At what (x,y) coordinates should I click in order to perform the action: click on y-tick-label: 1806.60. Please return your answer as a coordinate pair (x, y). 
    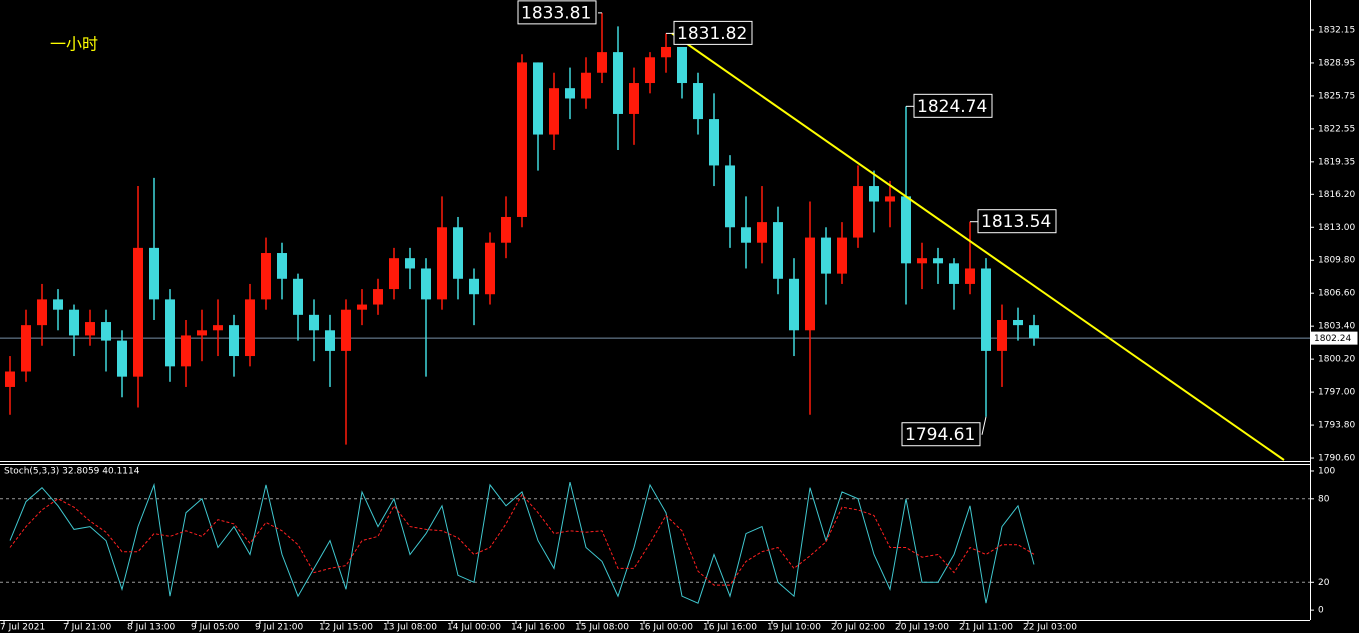
    Looking at the image, I should click on (1336, 294).